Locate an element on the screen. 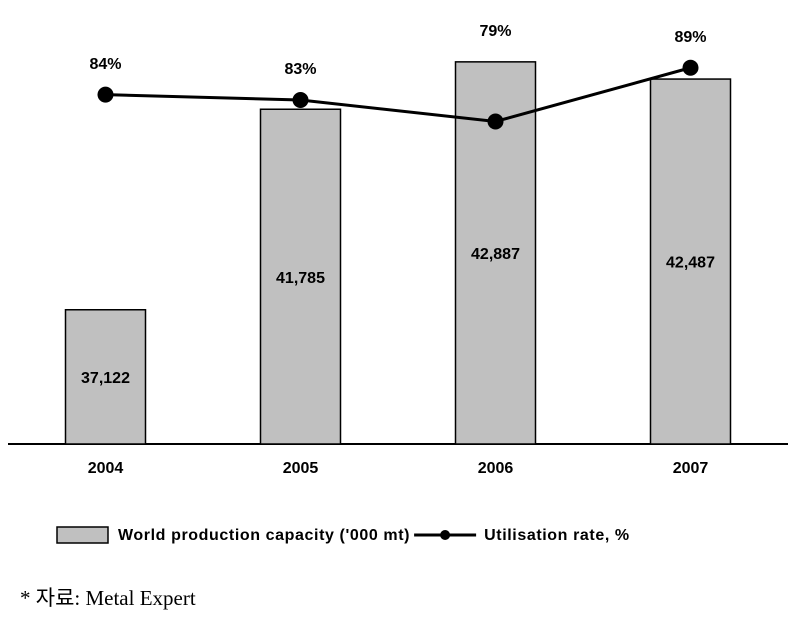 The width and height of the screenshot is (807, 624). x-tick-label: 2005 is located at coordinates (301, 468).